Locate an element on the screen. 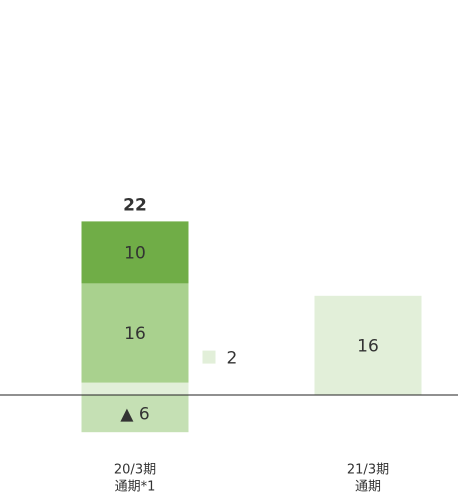 This screenshot has height=504, width=458. x-tick-label: 20/3期 is located at coordinates (135, 470).